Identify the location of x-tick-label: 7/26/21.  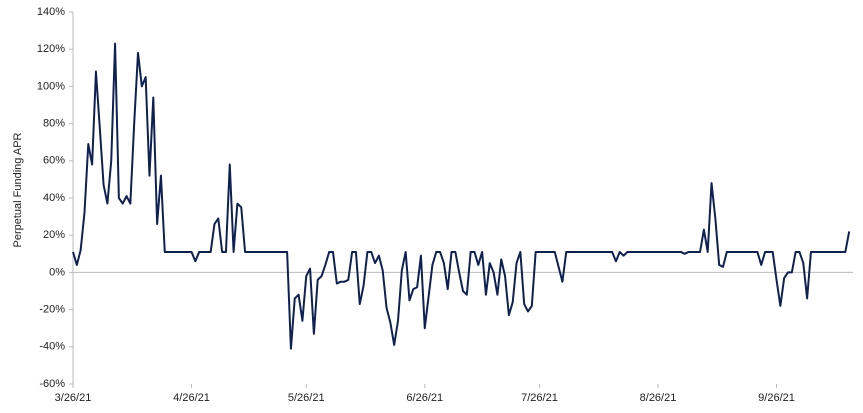
(539, 398).